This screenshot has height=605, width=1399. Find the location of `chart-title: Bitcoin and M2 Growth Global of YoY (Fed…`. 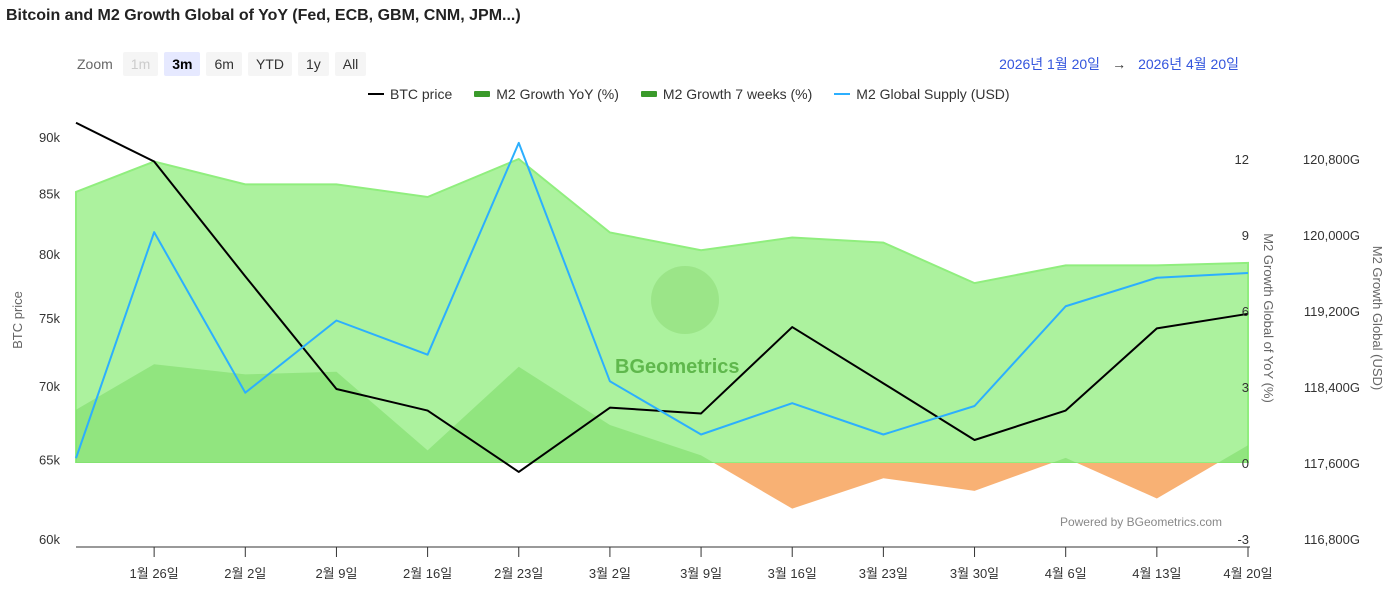

chart-title: Bitcoin and M2 Growth Global of YoY (Fed… is located at coordinates (263, 15).